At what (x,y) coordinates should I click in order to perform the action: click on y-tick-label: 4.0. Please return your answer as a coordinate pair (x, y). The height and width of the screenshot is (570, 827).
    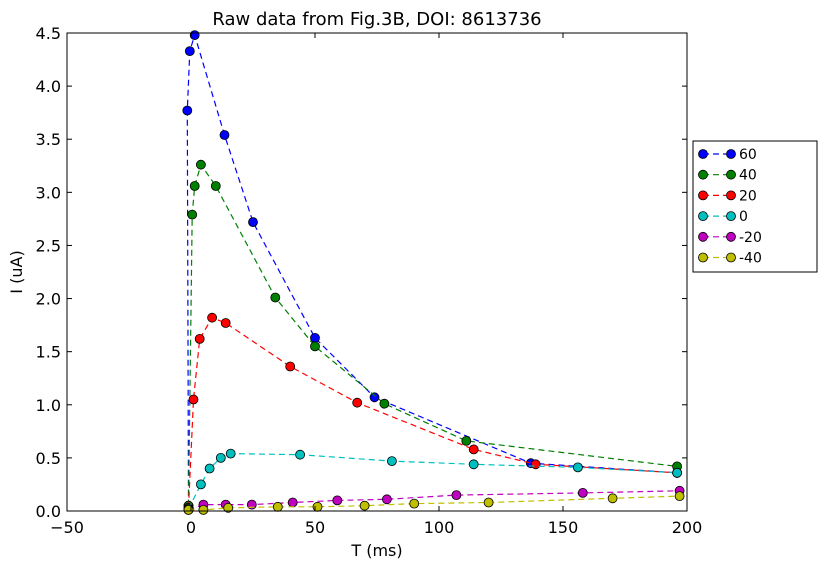
    Looking at the image, I should click on (48, 86).